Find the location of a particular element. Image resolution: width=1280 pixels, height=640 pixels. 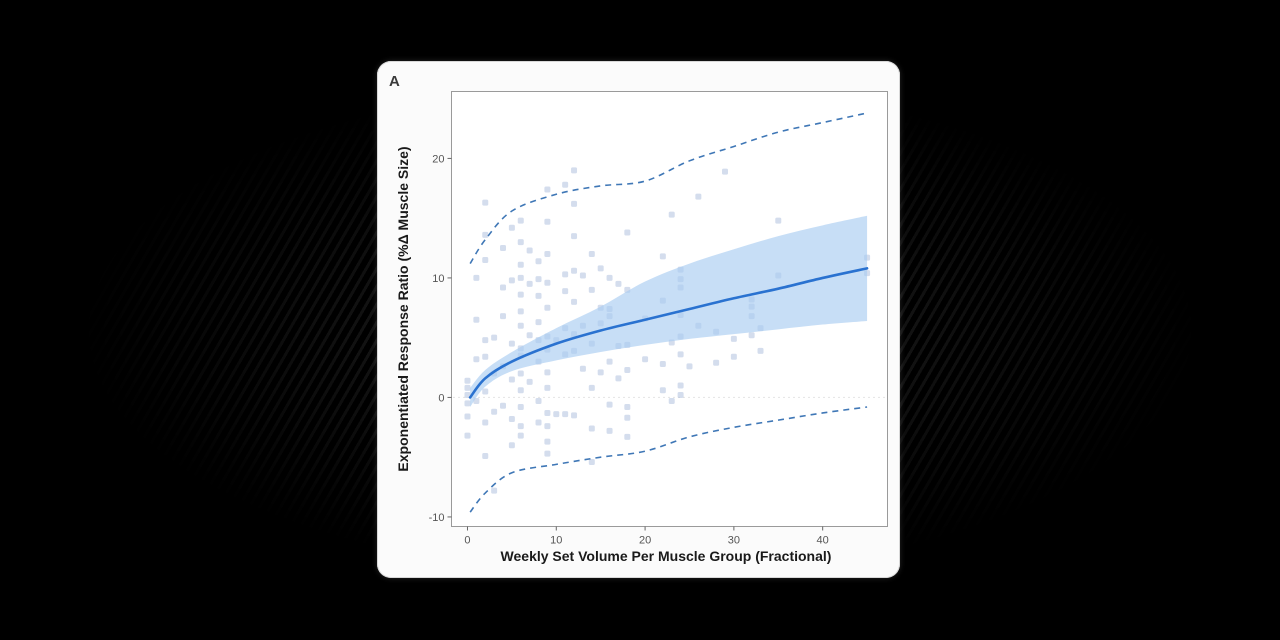

panel-label: A is located at coordinates (394, 81).